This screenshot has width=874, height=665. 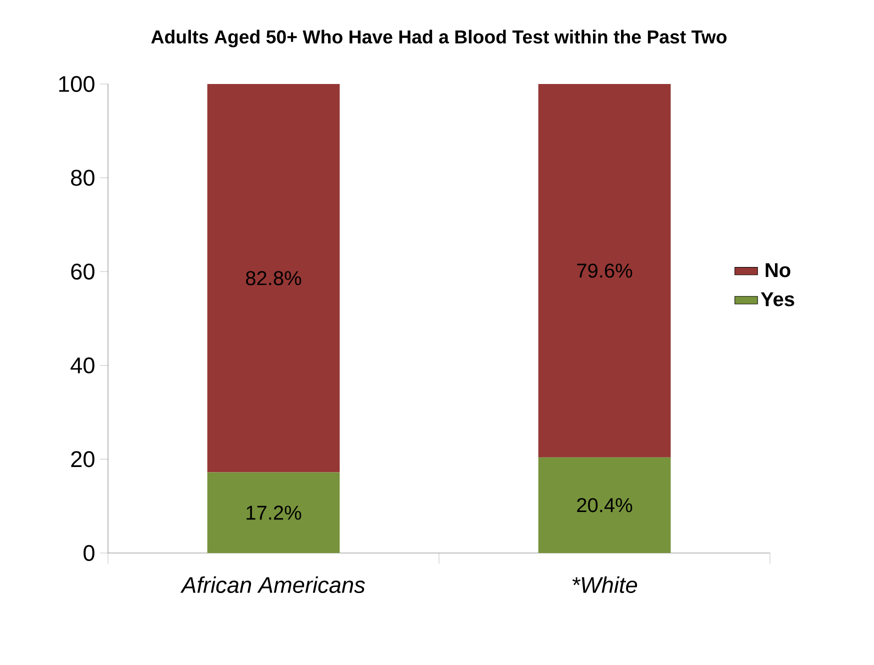 I want to click on y-tick-label: 60, so click(x=82, y=272).